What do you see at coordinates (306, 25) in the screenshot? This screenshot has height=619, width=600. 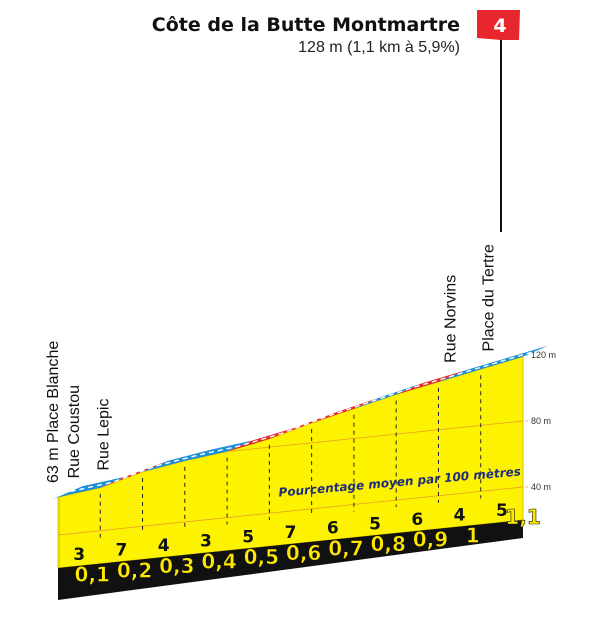 I see `chart-title: Côte de la Butte Montmartre` at bounding box center [306, 25].